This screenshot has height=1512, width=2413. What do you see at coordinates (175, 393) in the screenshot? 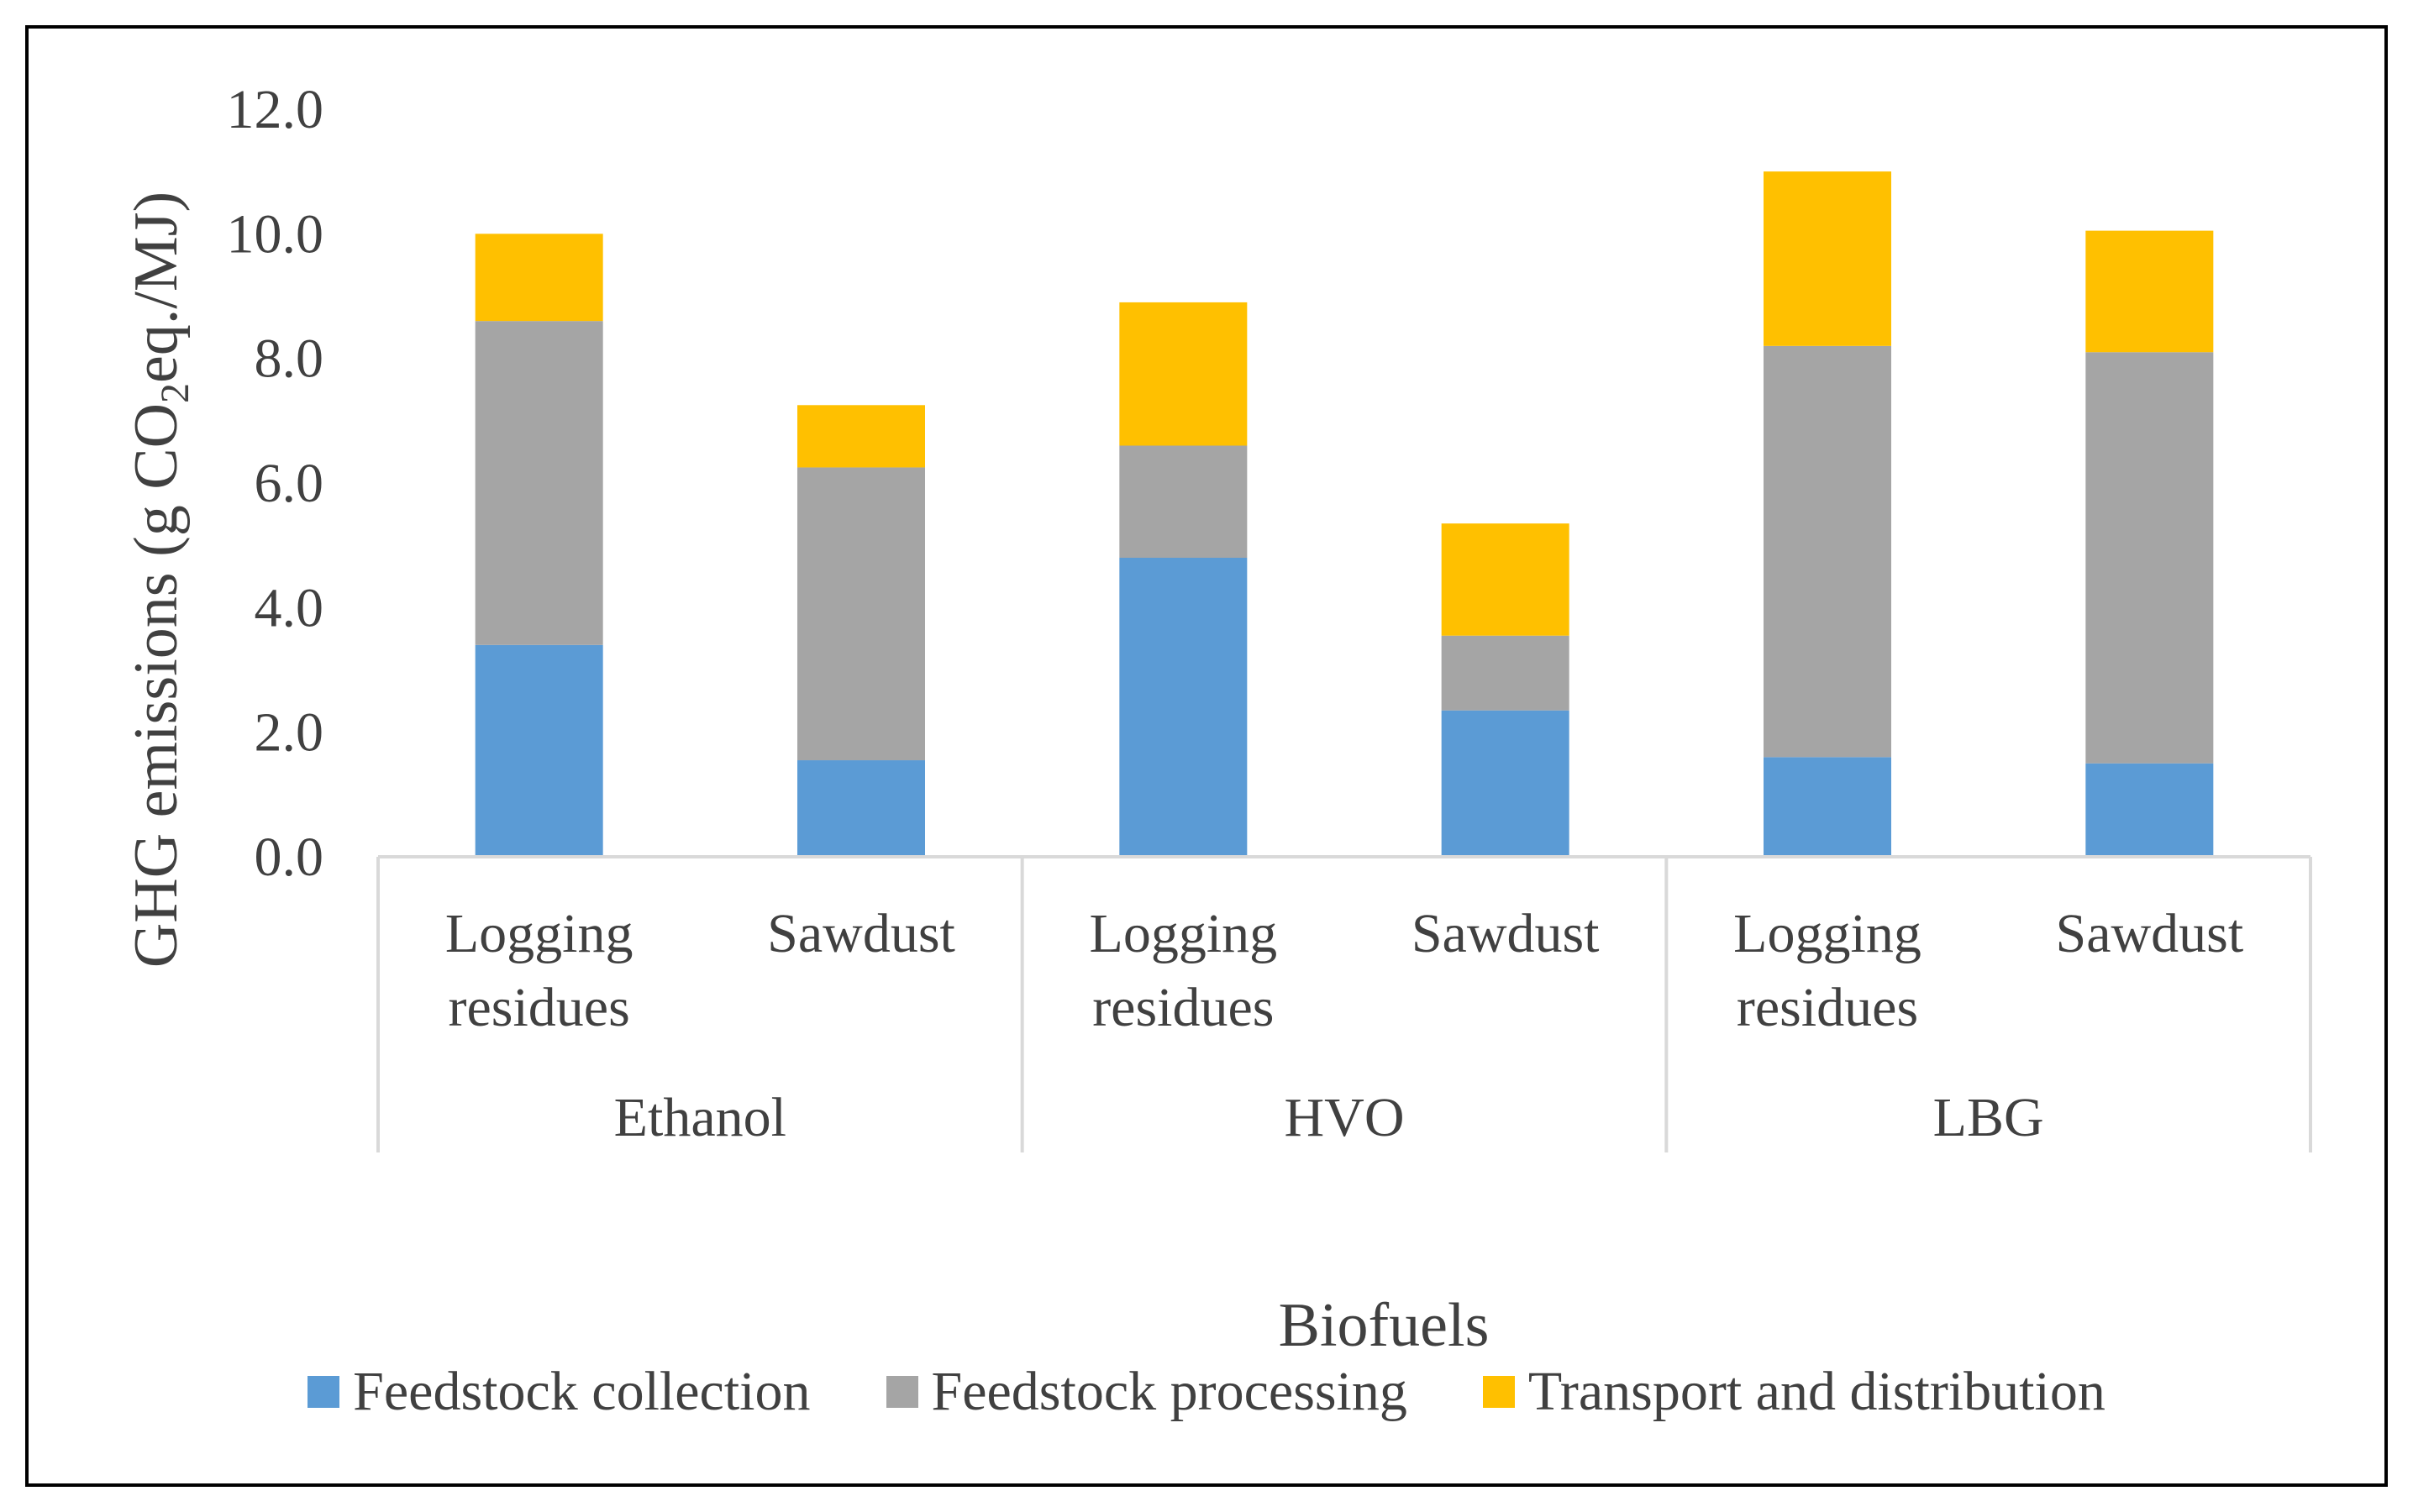
I see `y-title-subscript: 2` at bounding box center [175, 393].